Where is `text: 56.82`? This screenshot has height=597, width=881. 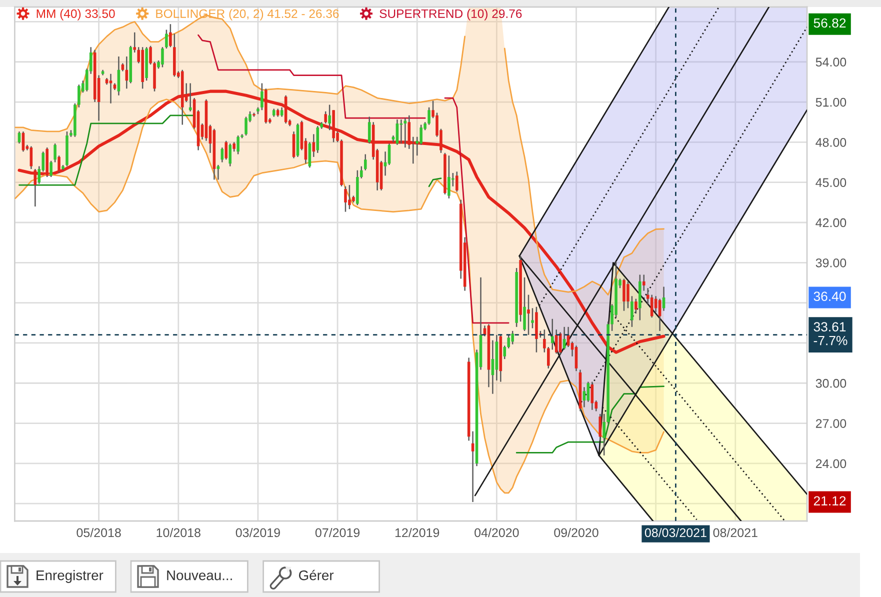 text: 56.82 is located at coordinates (830, 23).